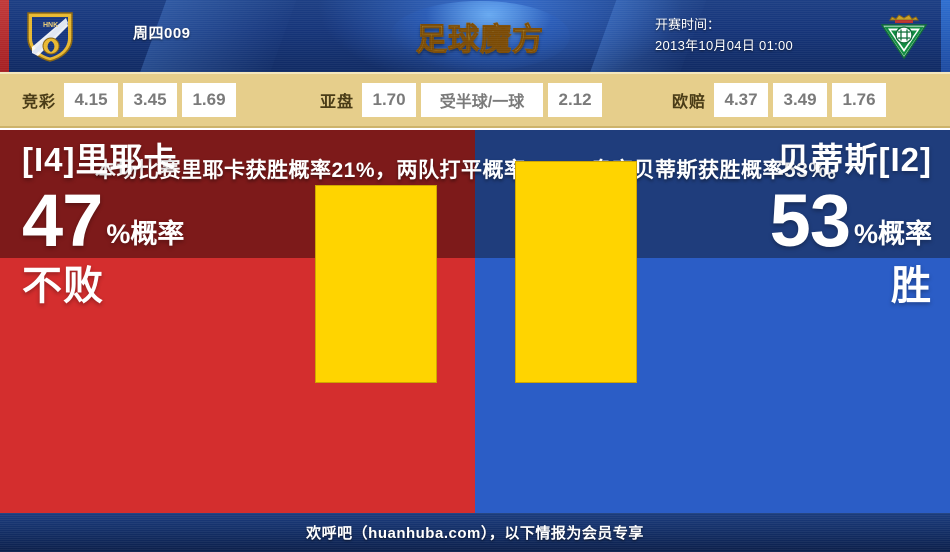 The width and height of the screenshot is (950, 552). What do you see at coordinates (575, 100) in the screenshot?
I see `handicap-cell-away: 2.12` at bounding box center [575, 100].